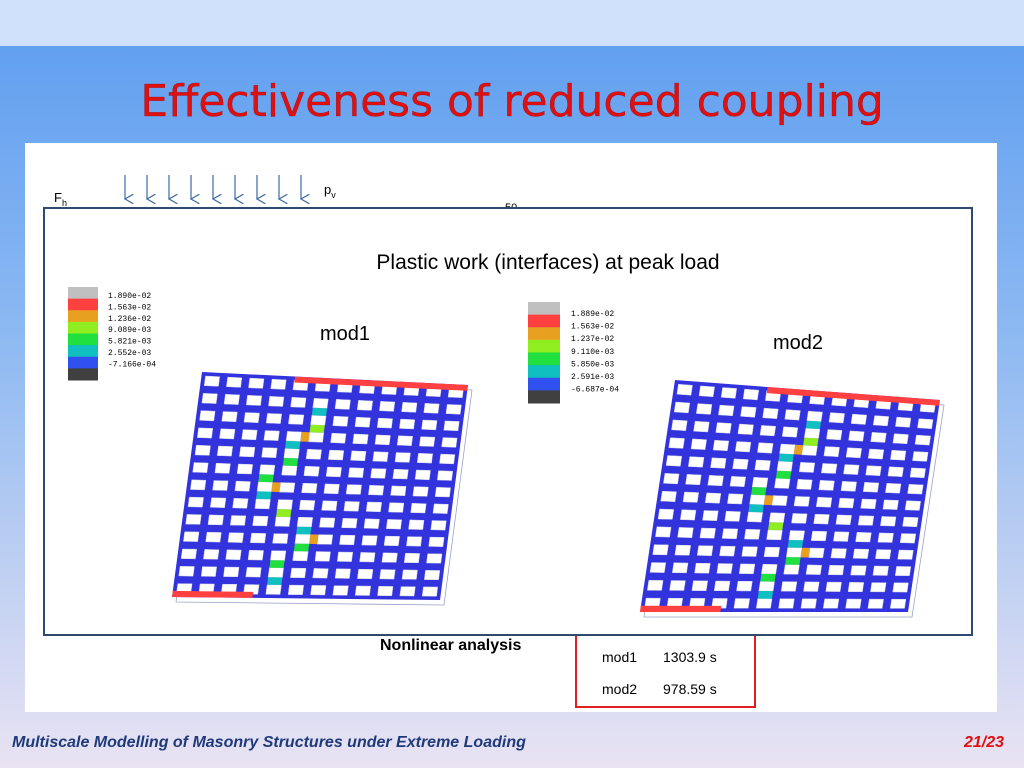  Describe the element at coordinates (129, 296) in the screenshot. I see `legend-value: 1.890e-02` at that location.